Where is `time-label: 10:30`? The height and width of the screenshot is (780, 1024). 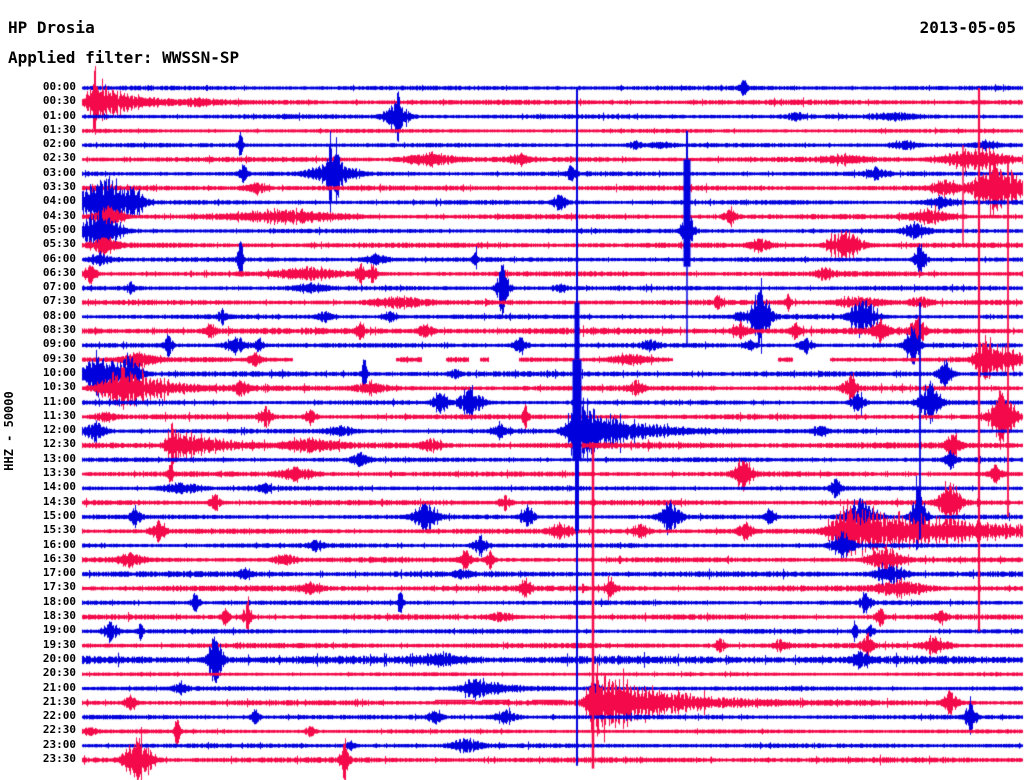
time-label: 10:30 is located at coordinates (59, 387).